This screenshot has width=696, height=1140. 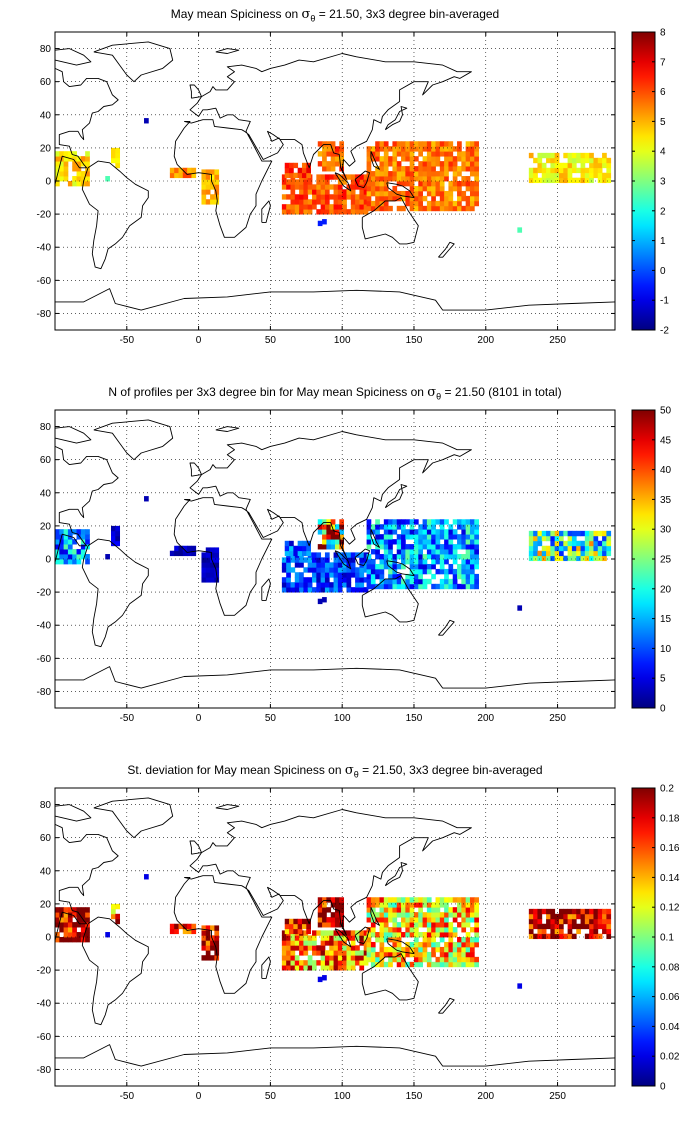 What do you see at coordinates (400, 946) in the screenshot?
I see `coastline-new-guinea` at bounding box center [400, 946].